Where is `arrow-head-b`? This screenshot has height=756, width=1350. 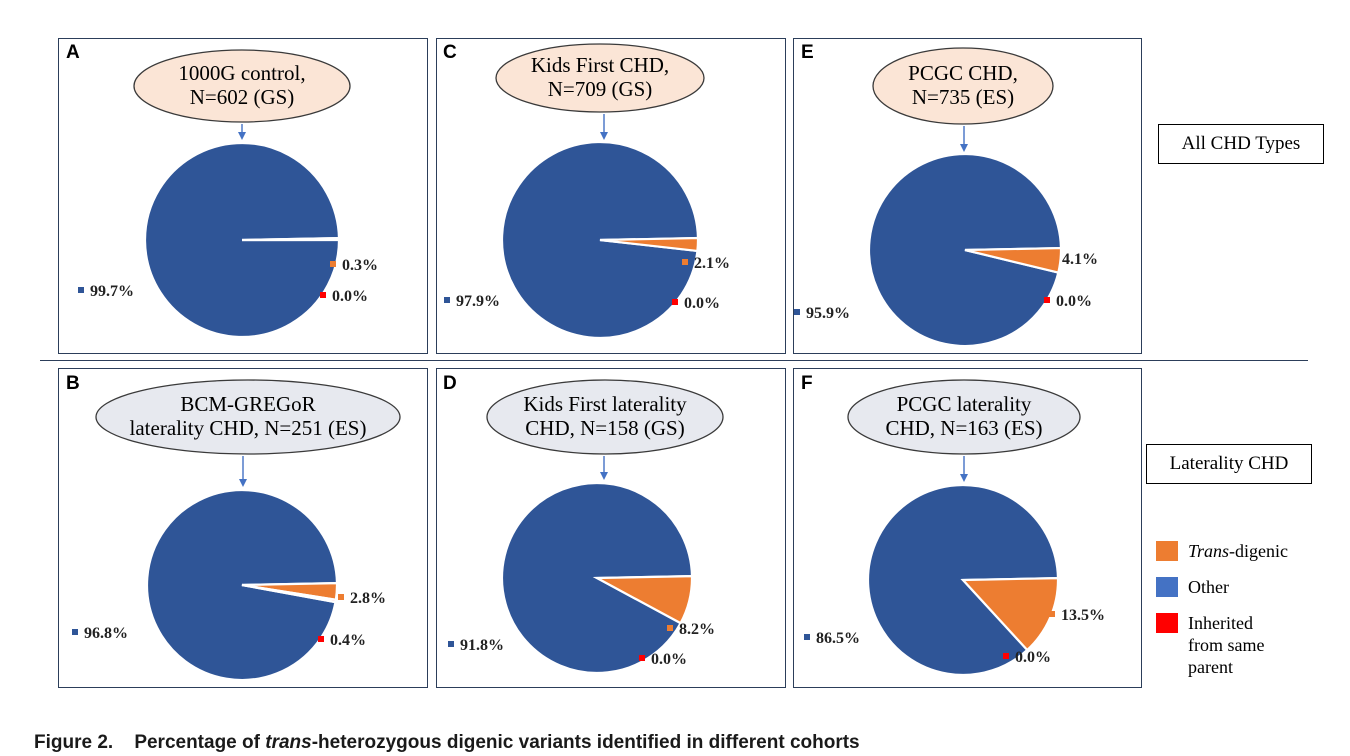
arrow-head-b is located at coordinates (243, 483).